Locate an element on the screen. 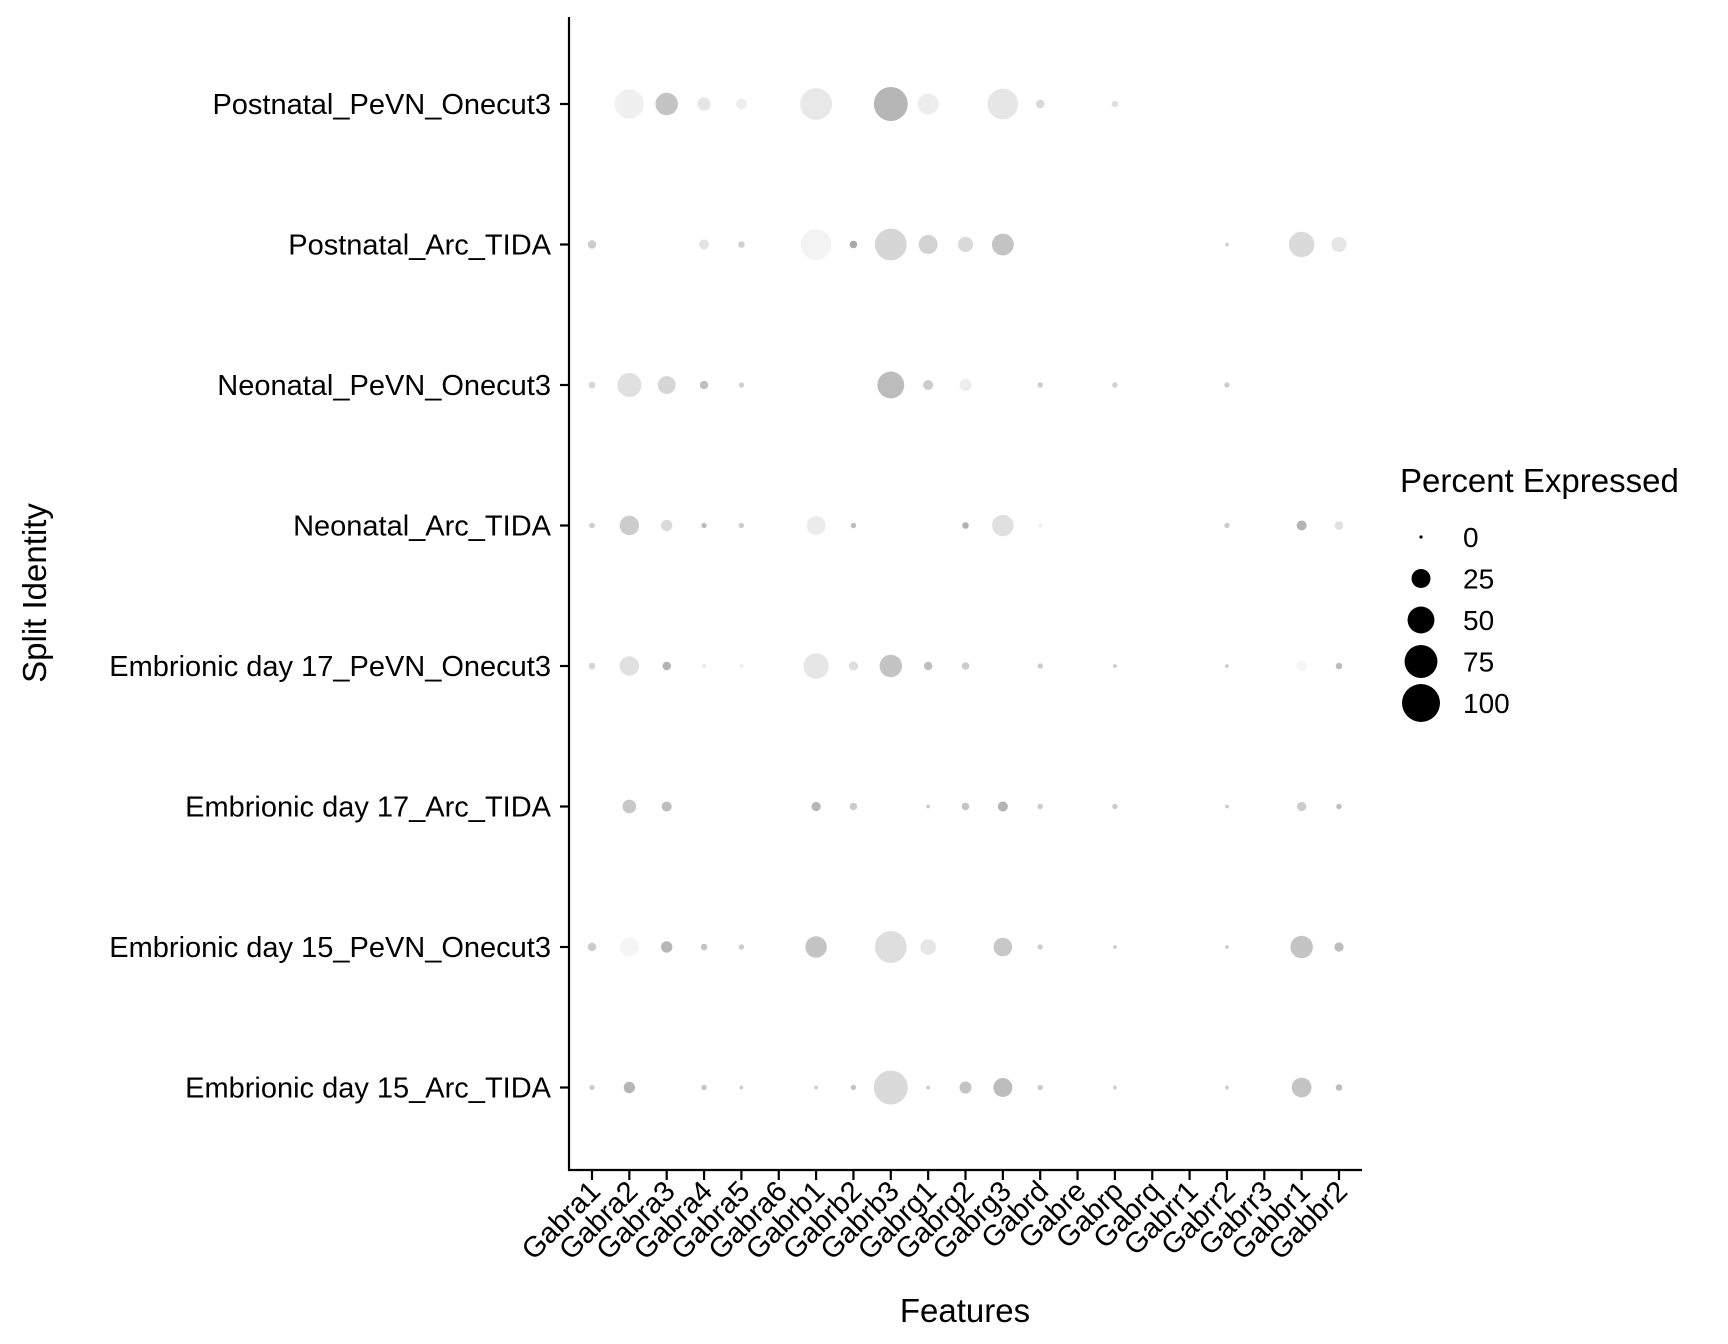 This screenshot has height=1344, width=1728. y-tick-label: Postnatal_PeVN_Onecut3 is located at coordinates (381, 105).